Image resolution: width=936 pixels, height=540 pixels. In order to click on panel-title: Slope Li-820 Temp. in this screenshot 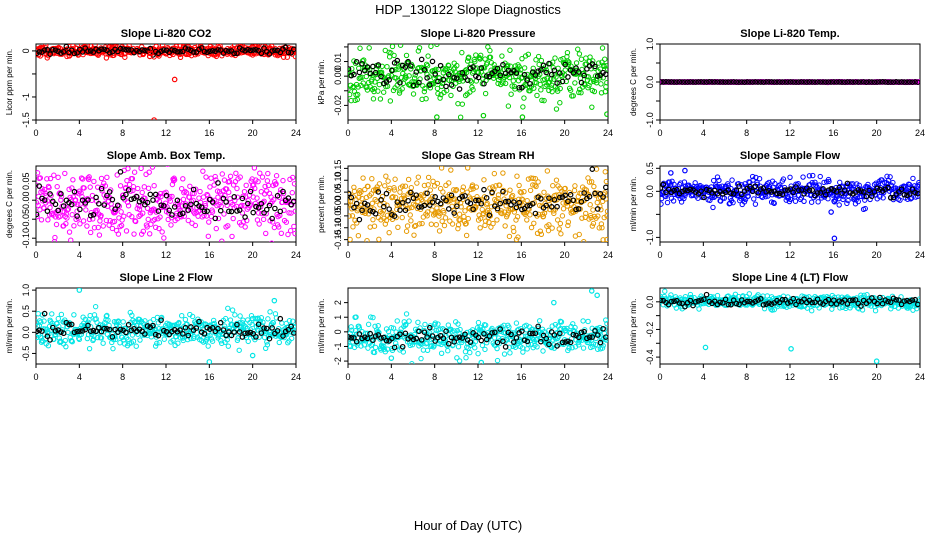, I will do `click(789, 34)`.